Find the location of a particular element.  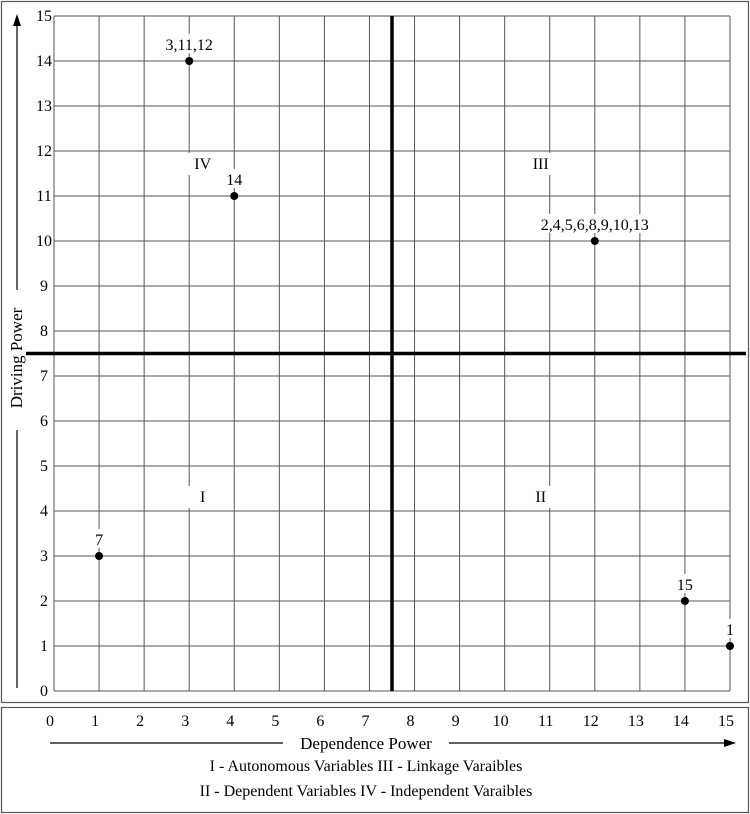

x-tick-label: 13 is located at coordinates (636, 721).